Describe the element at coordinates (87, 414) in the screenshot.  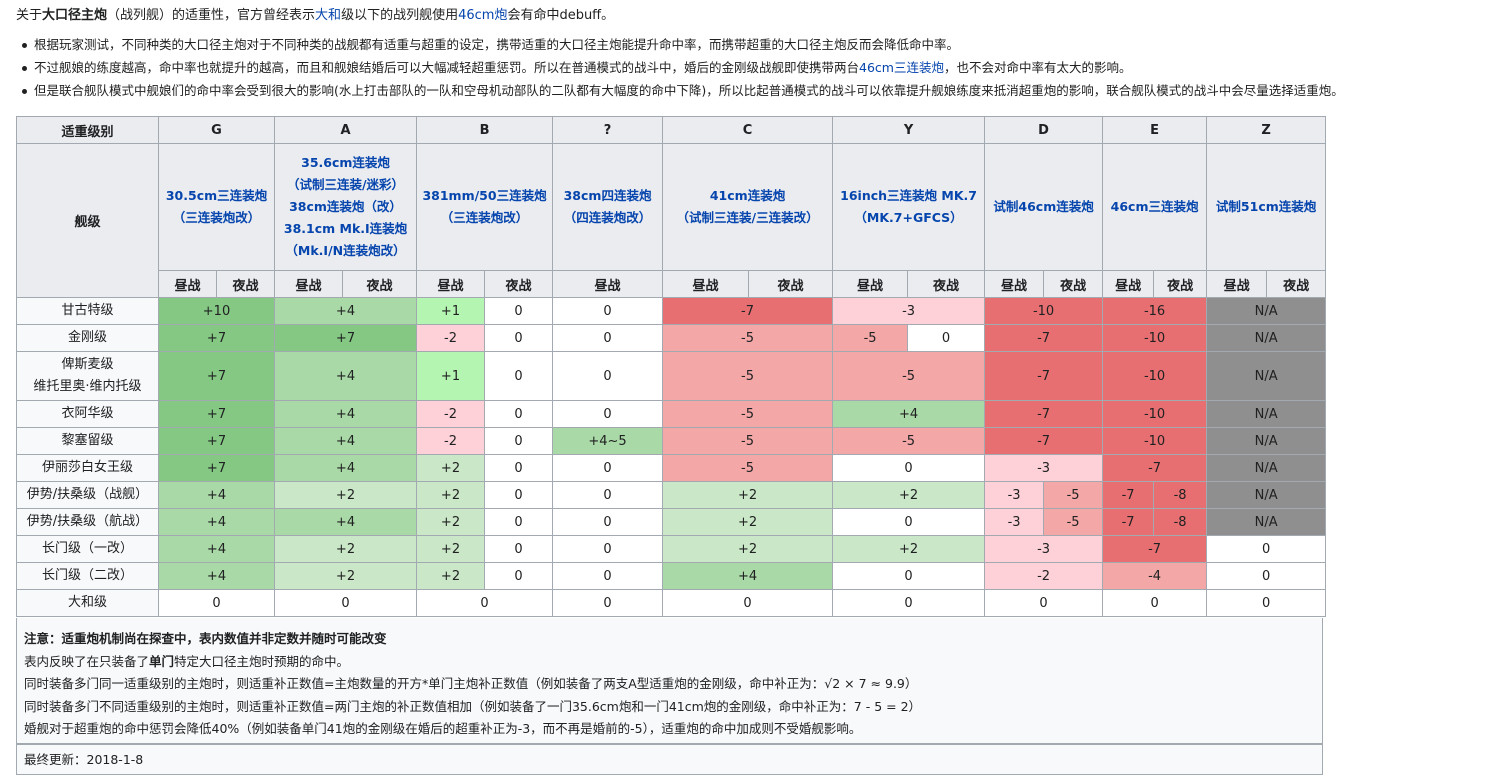
I see `ship-class: 衣阿华级` at that location.